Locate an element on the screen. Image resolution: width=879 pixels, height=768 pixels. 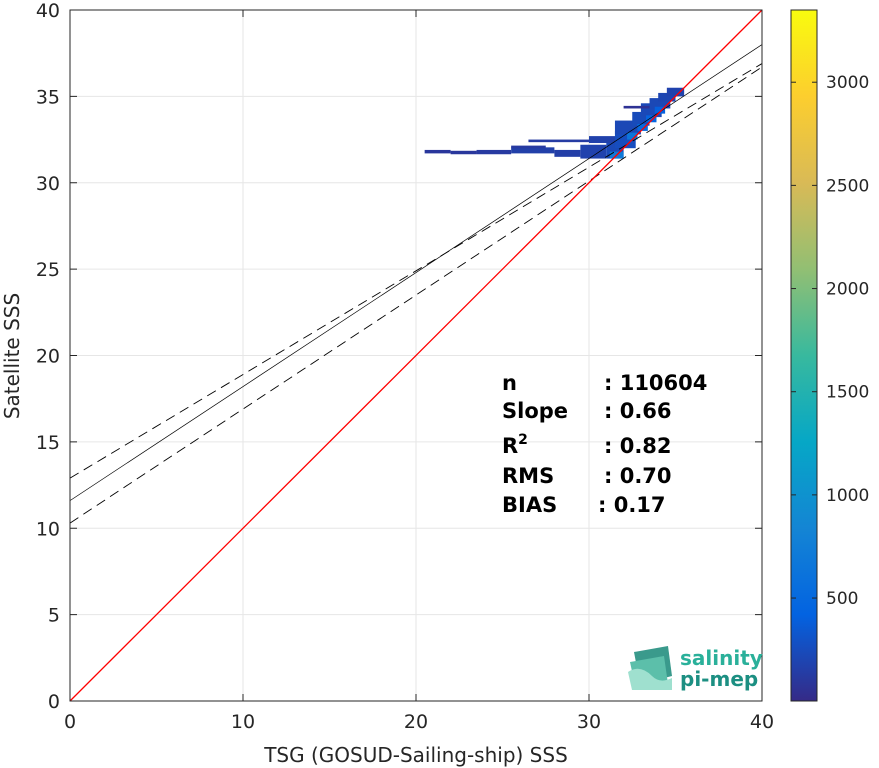
x-axis-label: TSG (GOSUD-Sailing-ship) SSS is located at coordinates (415, 755).